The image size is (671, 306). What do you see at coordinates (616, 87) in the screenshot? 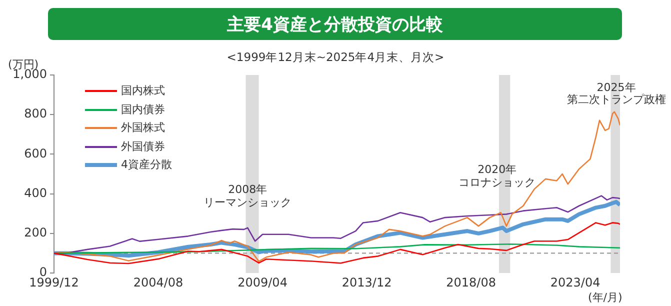
I see `annotation: 2025年` at bounding box center [616, 87].